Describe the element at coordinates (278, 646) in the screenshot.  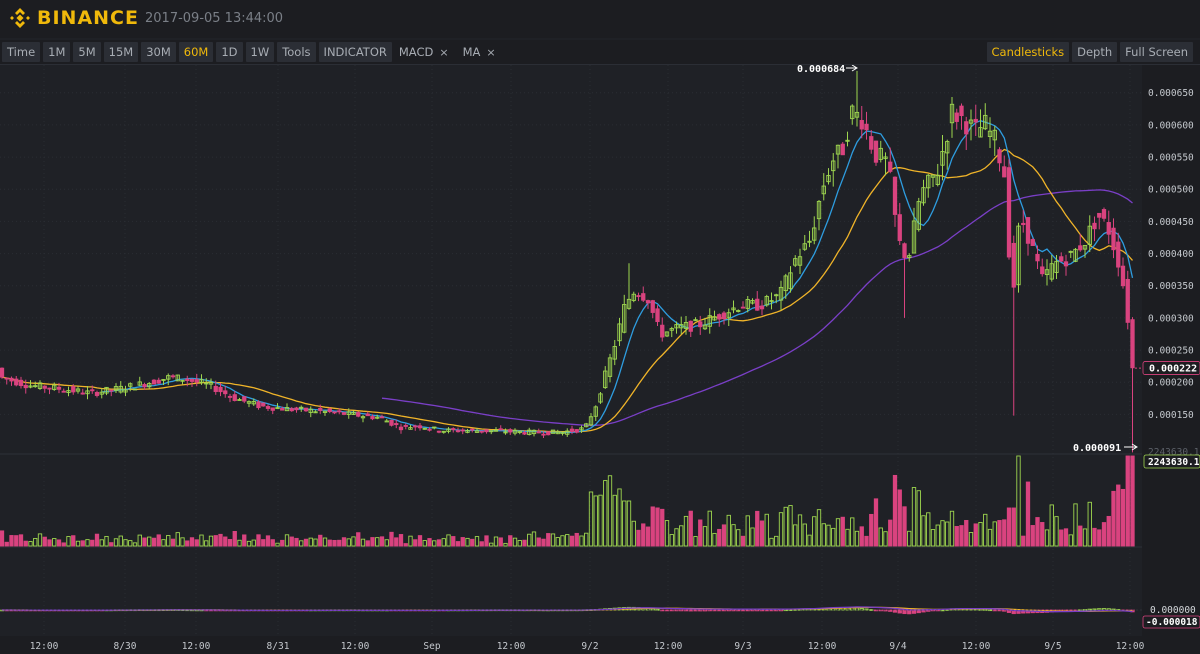
I see `time-tick-label: 8/31` at that location.